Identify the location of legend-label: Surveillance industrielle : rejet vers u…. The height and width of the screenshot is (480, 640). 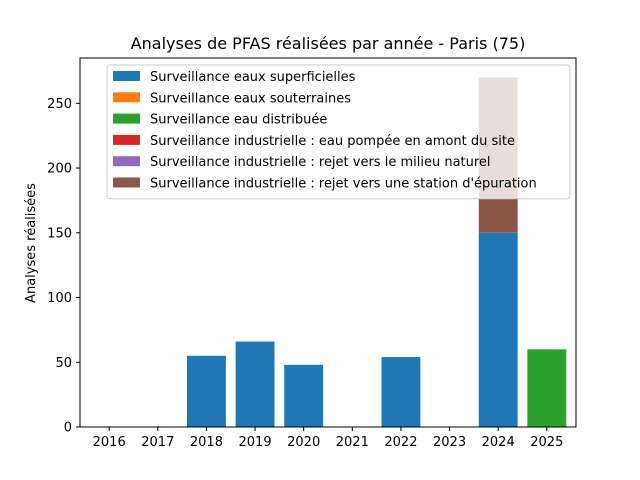
(343, 184).